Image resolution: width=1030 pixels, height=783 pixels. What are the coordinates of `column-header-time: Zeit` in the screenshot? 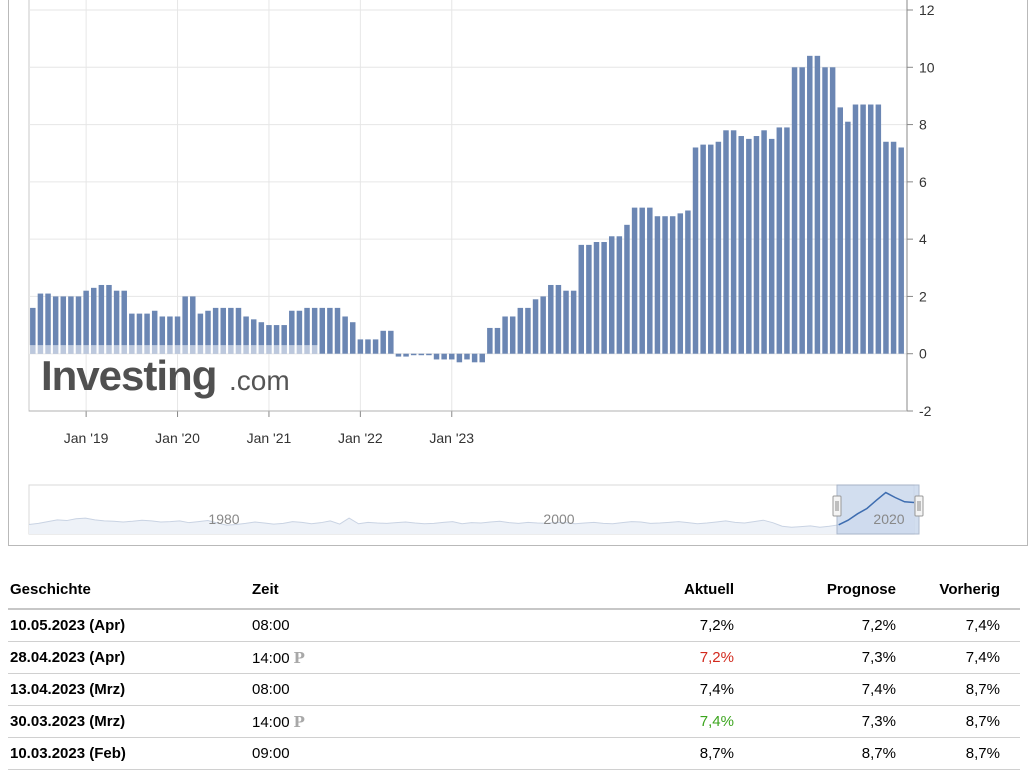 It's located at (376, 590).